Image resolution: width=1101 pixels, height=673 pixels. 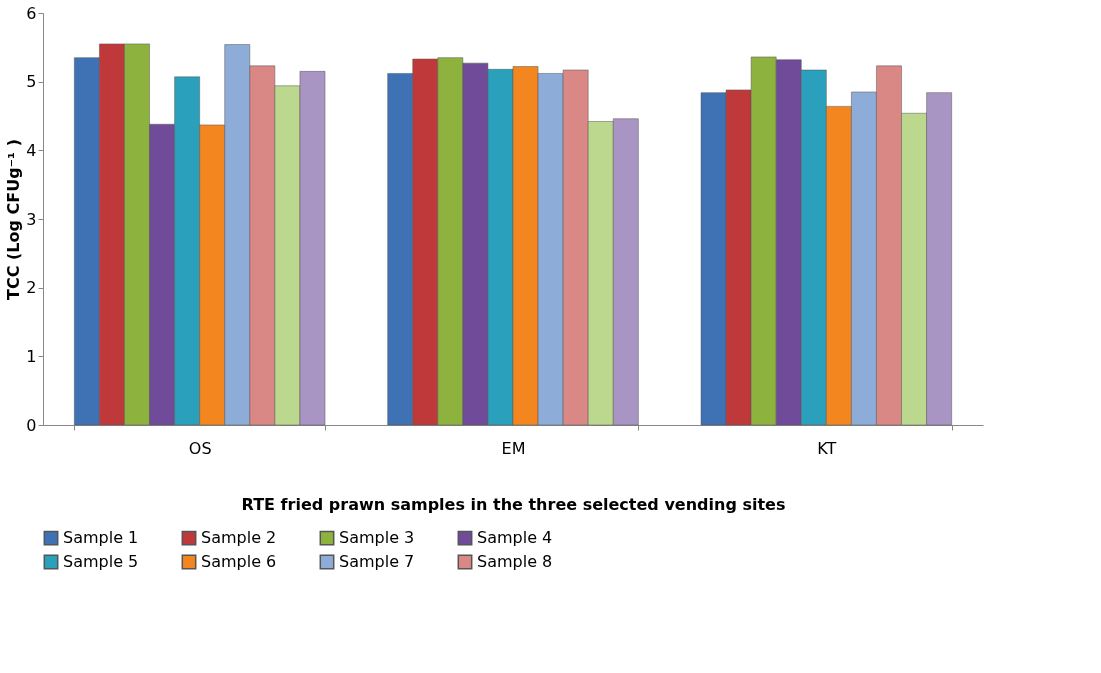 What do you see at coordinates (515, 538) in the screenshot?
I see `legend-label: Sample 4` at bounding box center [515, 538].